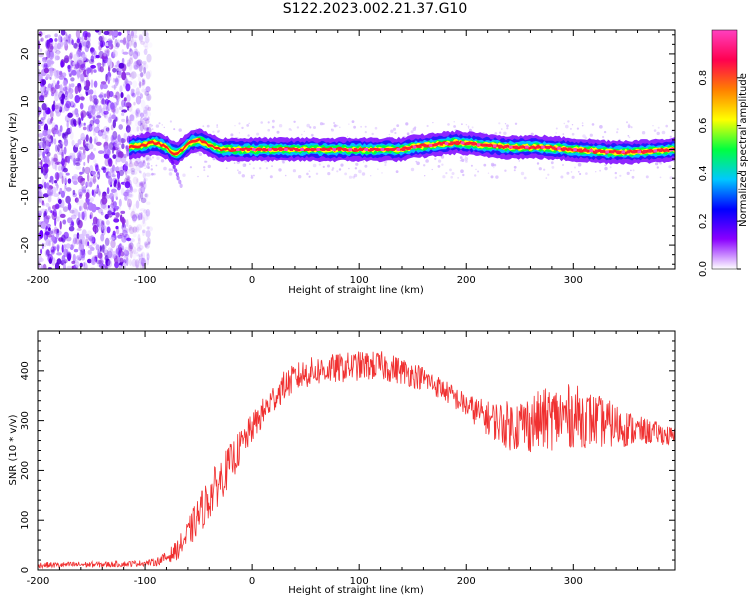 Image resolution: width=750 pixels, height=600 pixels. What do you see at coordinates (359, 581) in the screenshot?
I see `snr-x-tick-label: 100` at bounding box center [359, 581].